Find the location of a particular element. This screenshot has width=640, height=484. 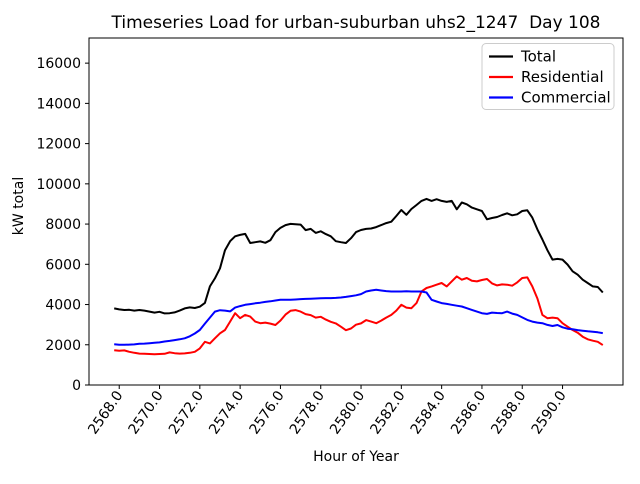

y-tick-label: 0 is located at coordinates (76, 386).